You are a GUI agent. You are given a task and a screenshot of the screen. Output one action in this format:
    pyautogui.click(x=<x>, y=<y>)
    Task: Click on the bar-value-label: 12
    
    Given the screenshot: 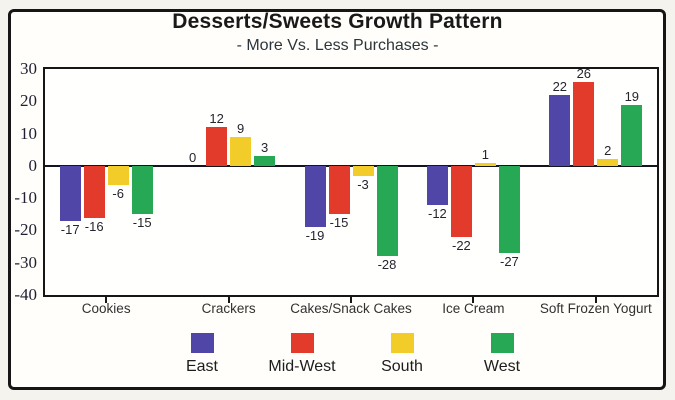 What is the action you would take?
    pyautogui.click(x=216, y=119)
    